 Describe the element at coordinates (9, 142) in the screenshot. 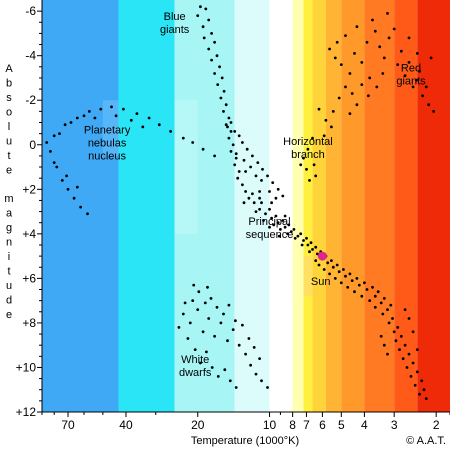

I see `ylabel-letter-5: u` at that location.